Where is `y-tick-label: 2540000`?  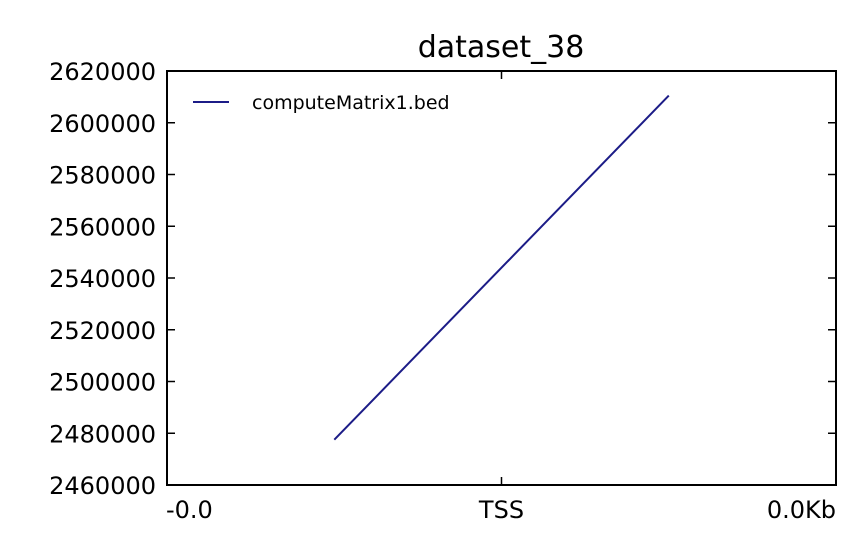 y-tick-label: 2540000 is located at coordinates (102, 279).